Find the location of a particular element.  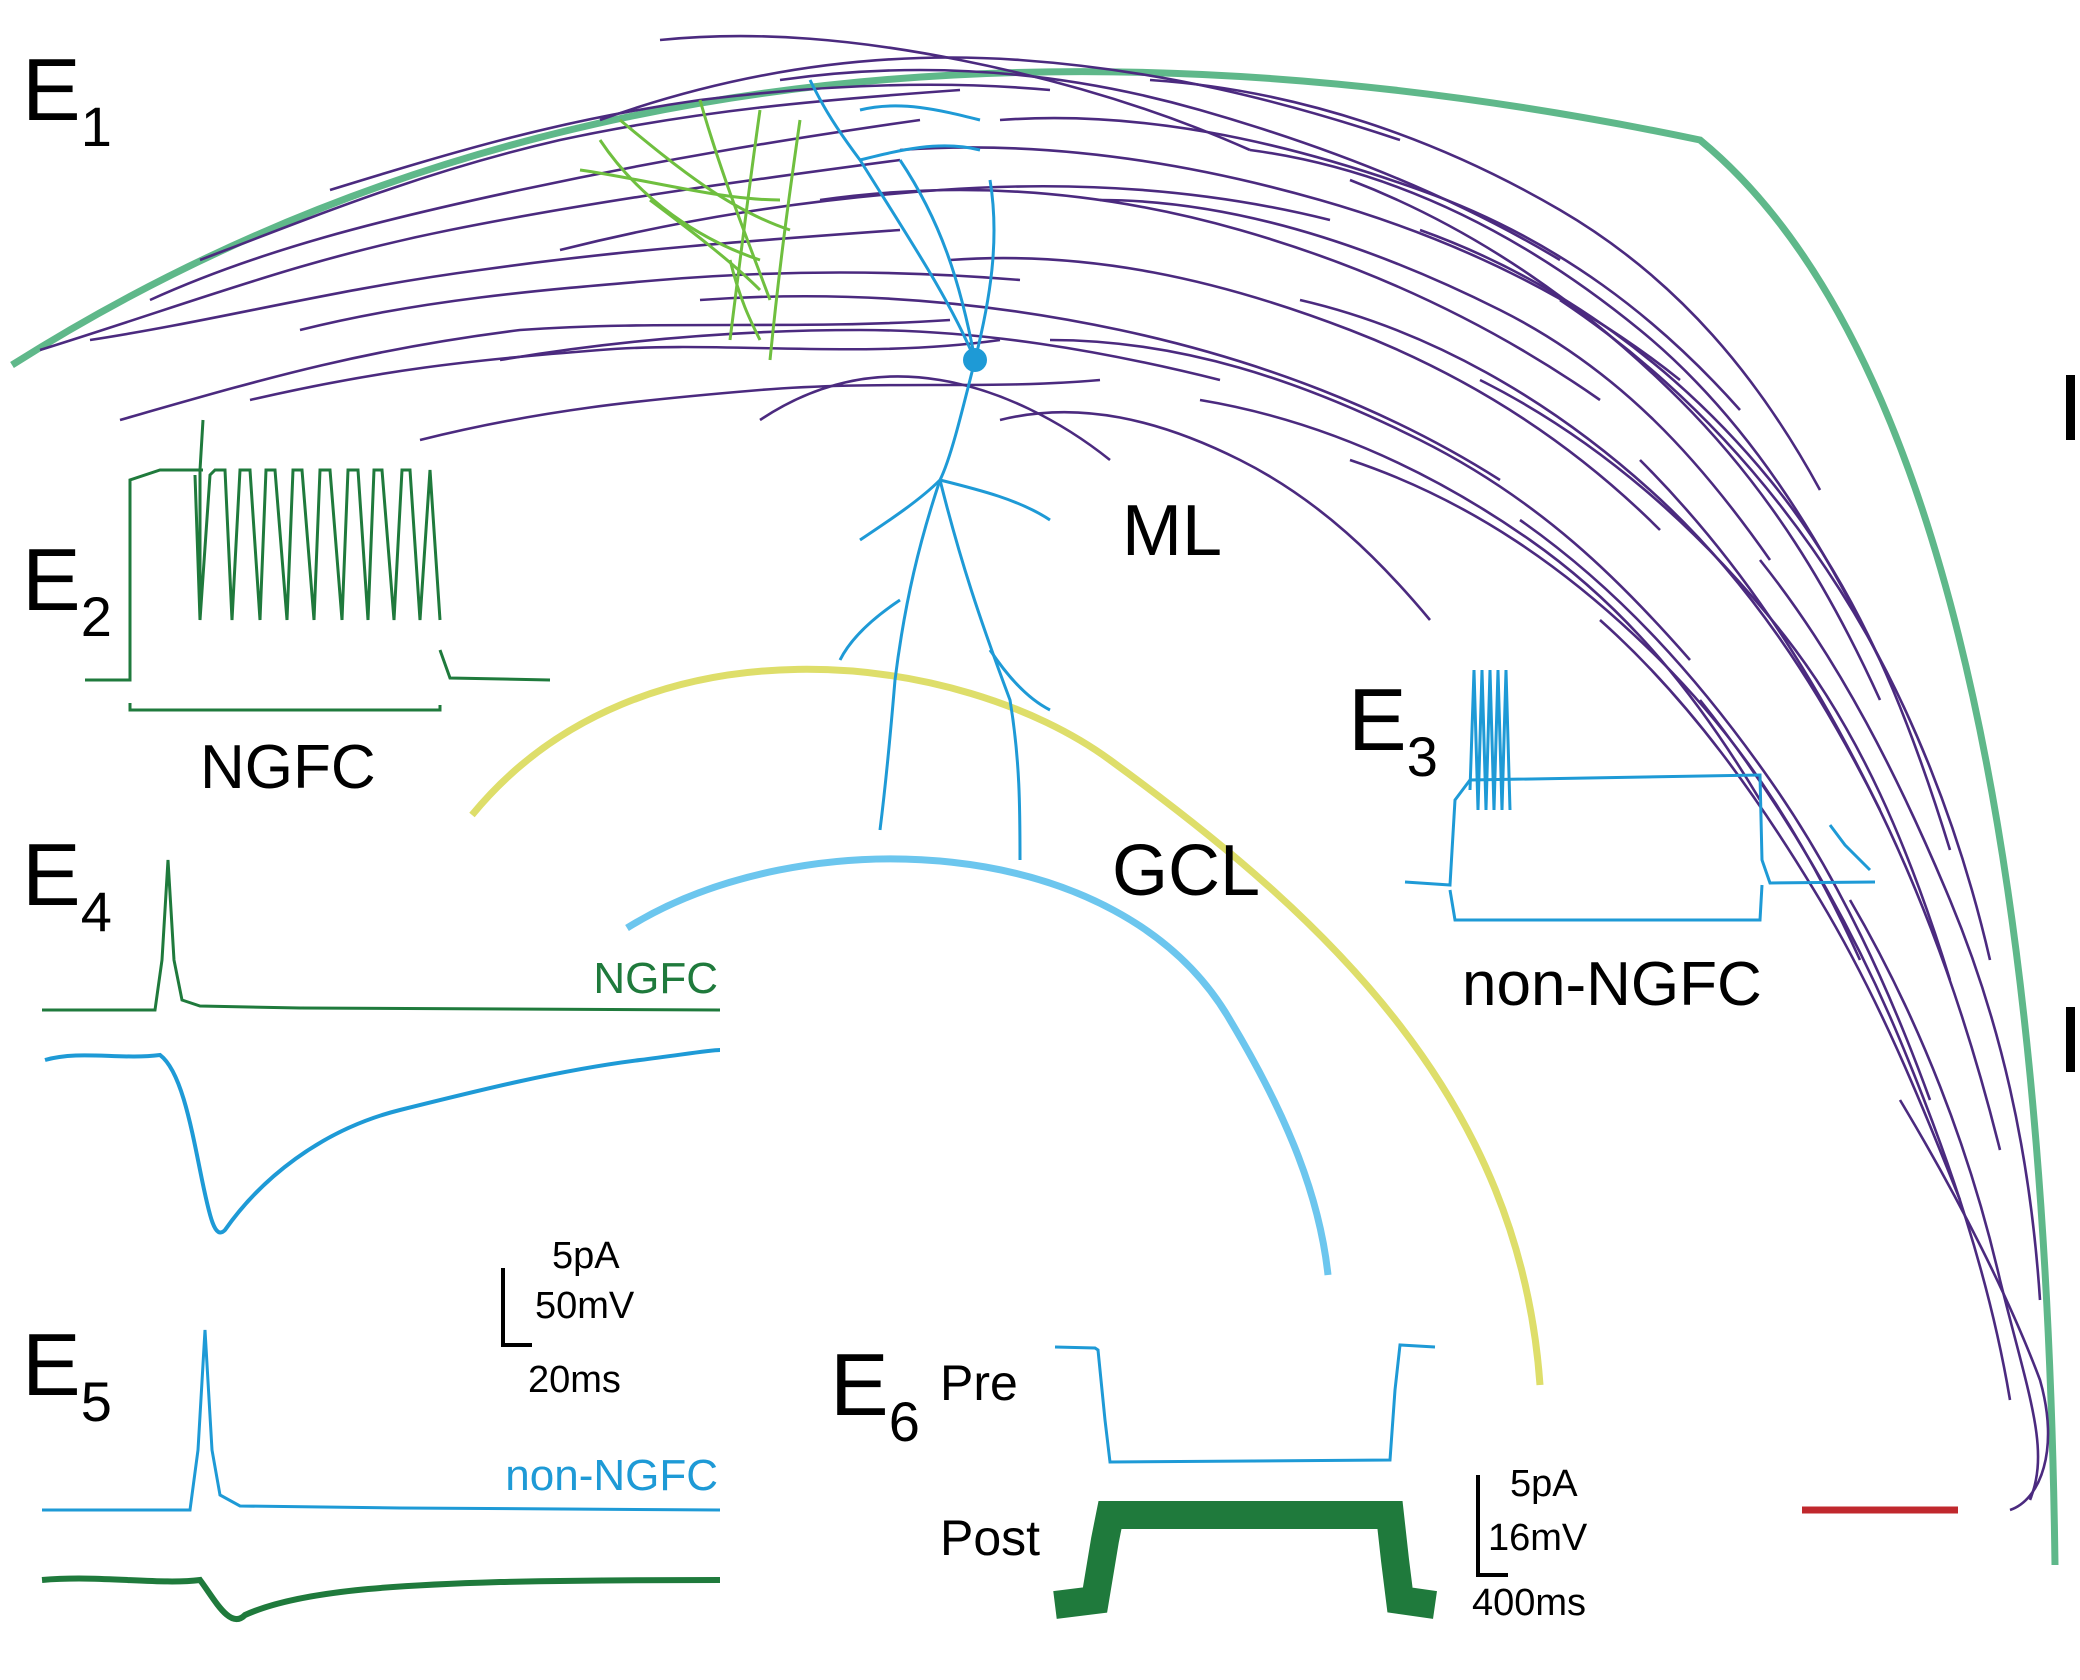

right-scale-time: 400ms is located at coordinates (1529, 1603).